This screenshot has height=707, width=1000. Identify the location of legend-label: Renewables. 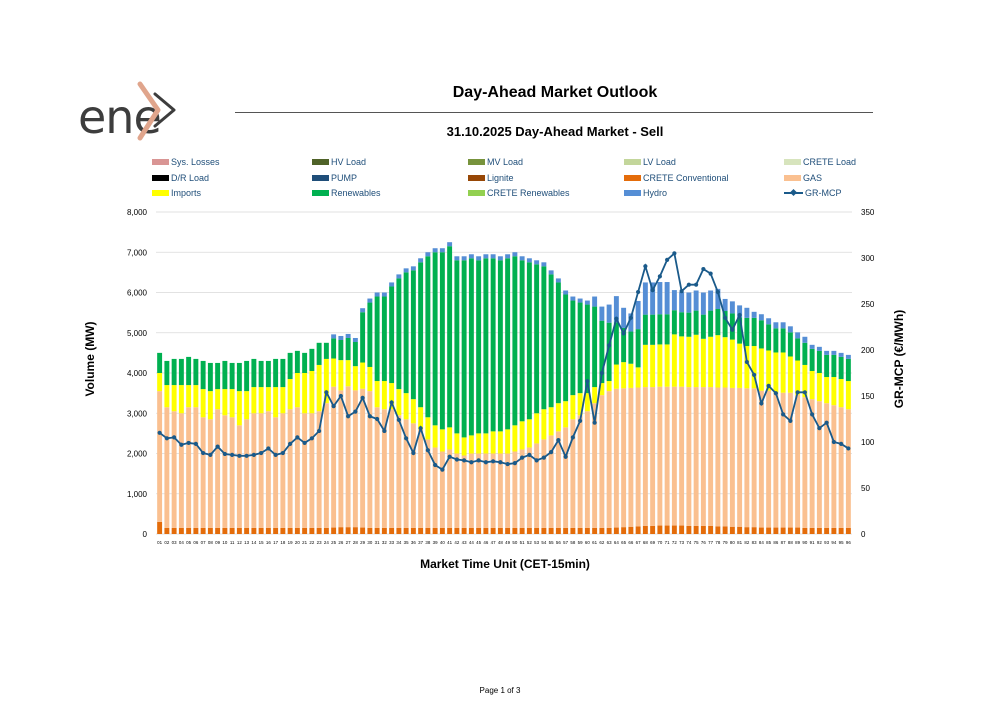
(356, 193).